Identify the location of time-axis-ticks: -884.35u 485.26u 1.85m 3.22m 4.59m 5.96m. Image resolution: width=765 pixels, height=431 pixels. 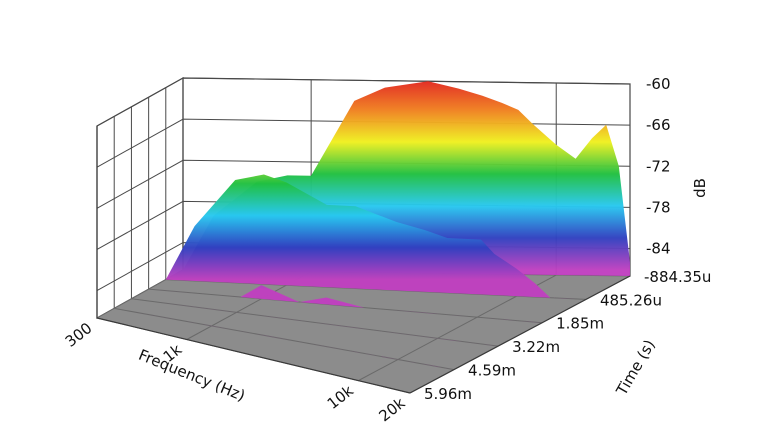
(567, 335).